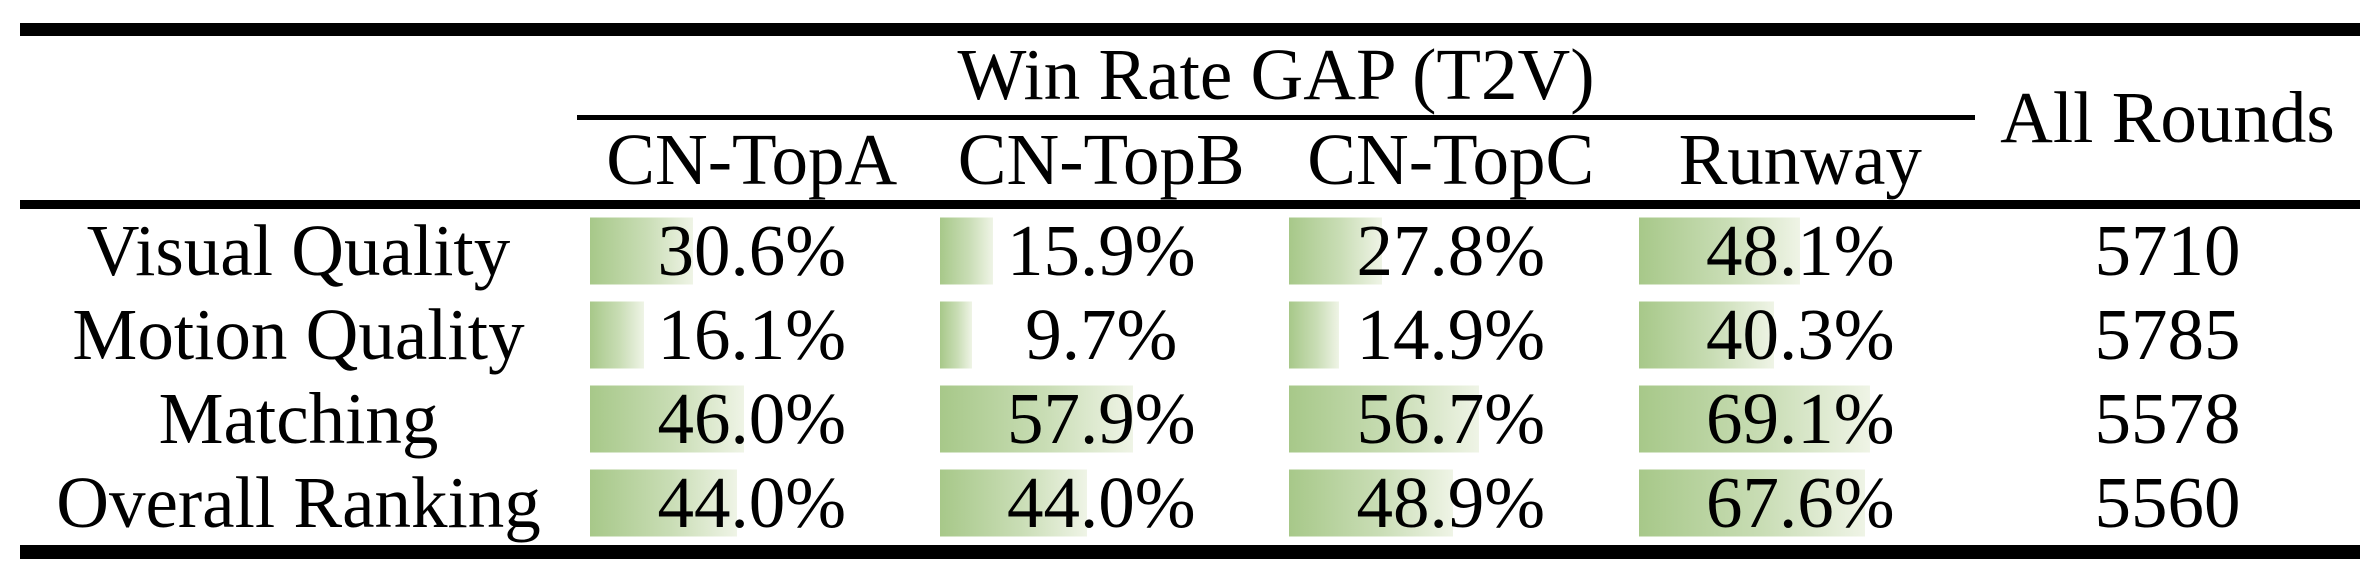 Image resolution: width=2376 pixels, height=568 pixels. What do you see at coordinates (2167, 418) in the screenshot?
I see `all-rounds-value: 5578` at bounding box center [2167, 418].